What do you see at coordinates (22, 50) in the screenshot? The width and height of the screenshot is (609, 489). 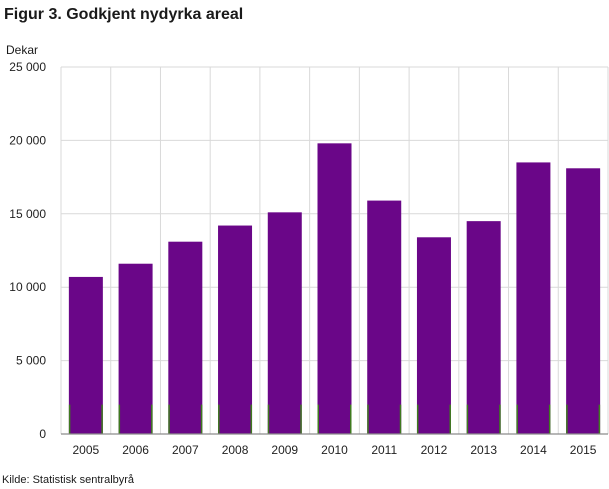 I see `y-axis-label: Dekar` at bounding box center [22, 50].